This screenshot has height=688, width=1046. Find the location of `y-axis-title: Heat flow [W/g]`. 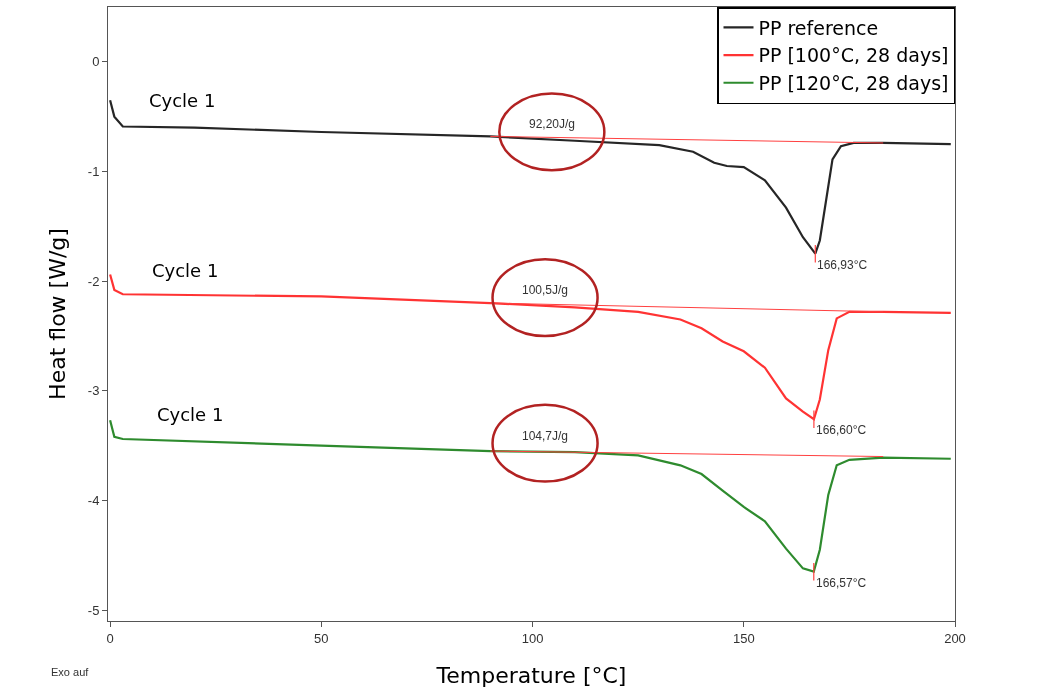

y-axis-title: Heat flow [W/g] is located at coordinates (57, 314).